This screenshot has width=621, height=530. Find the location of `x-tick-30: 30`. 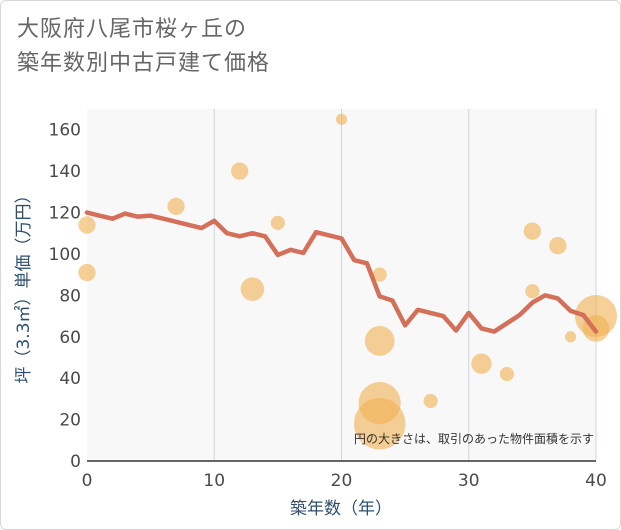

x-tick-30: 30 is located at coordinates (469, 481).